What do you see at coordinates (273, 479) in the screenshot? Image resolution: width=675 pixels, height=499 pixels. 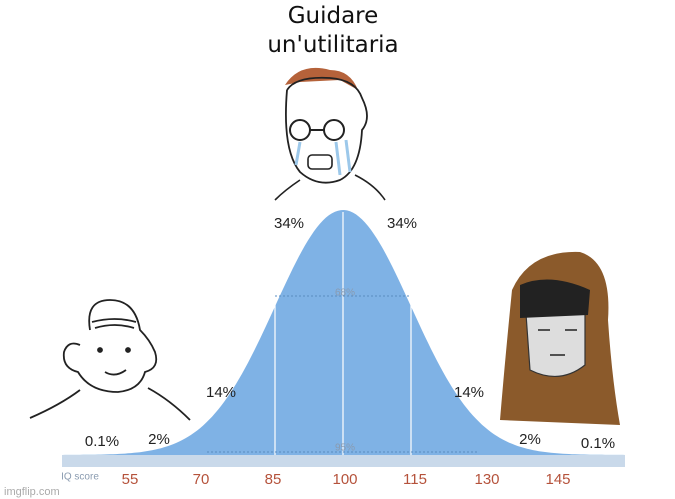 I see `axis-tick: 85` at bounding box center [273, 479].